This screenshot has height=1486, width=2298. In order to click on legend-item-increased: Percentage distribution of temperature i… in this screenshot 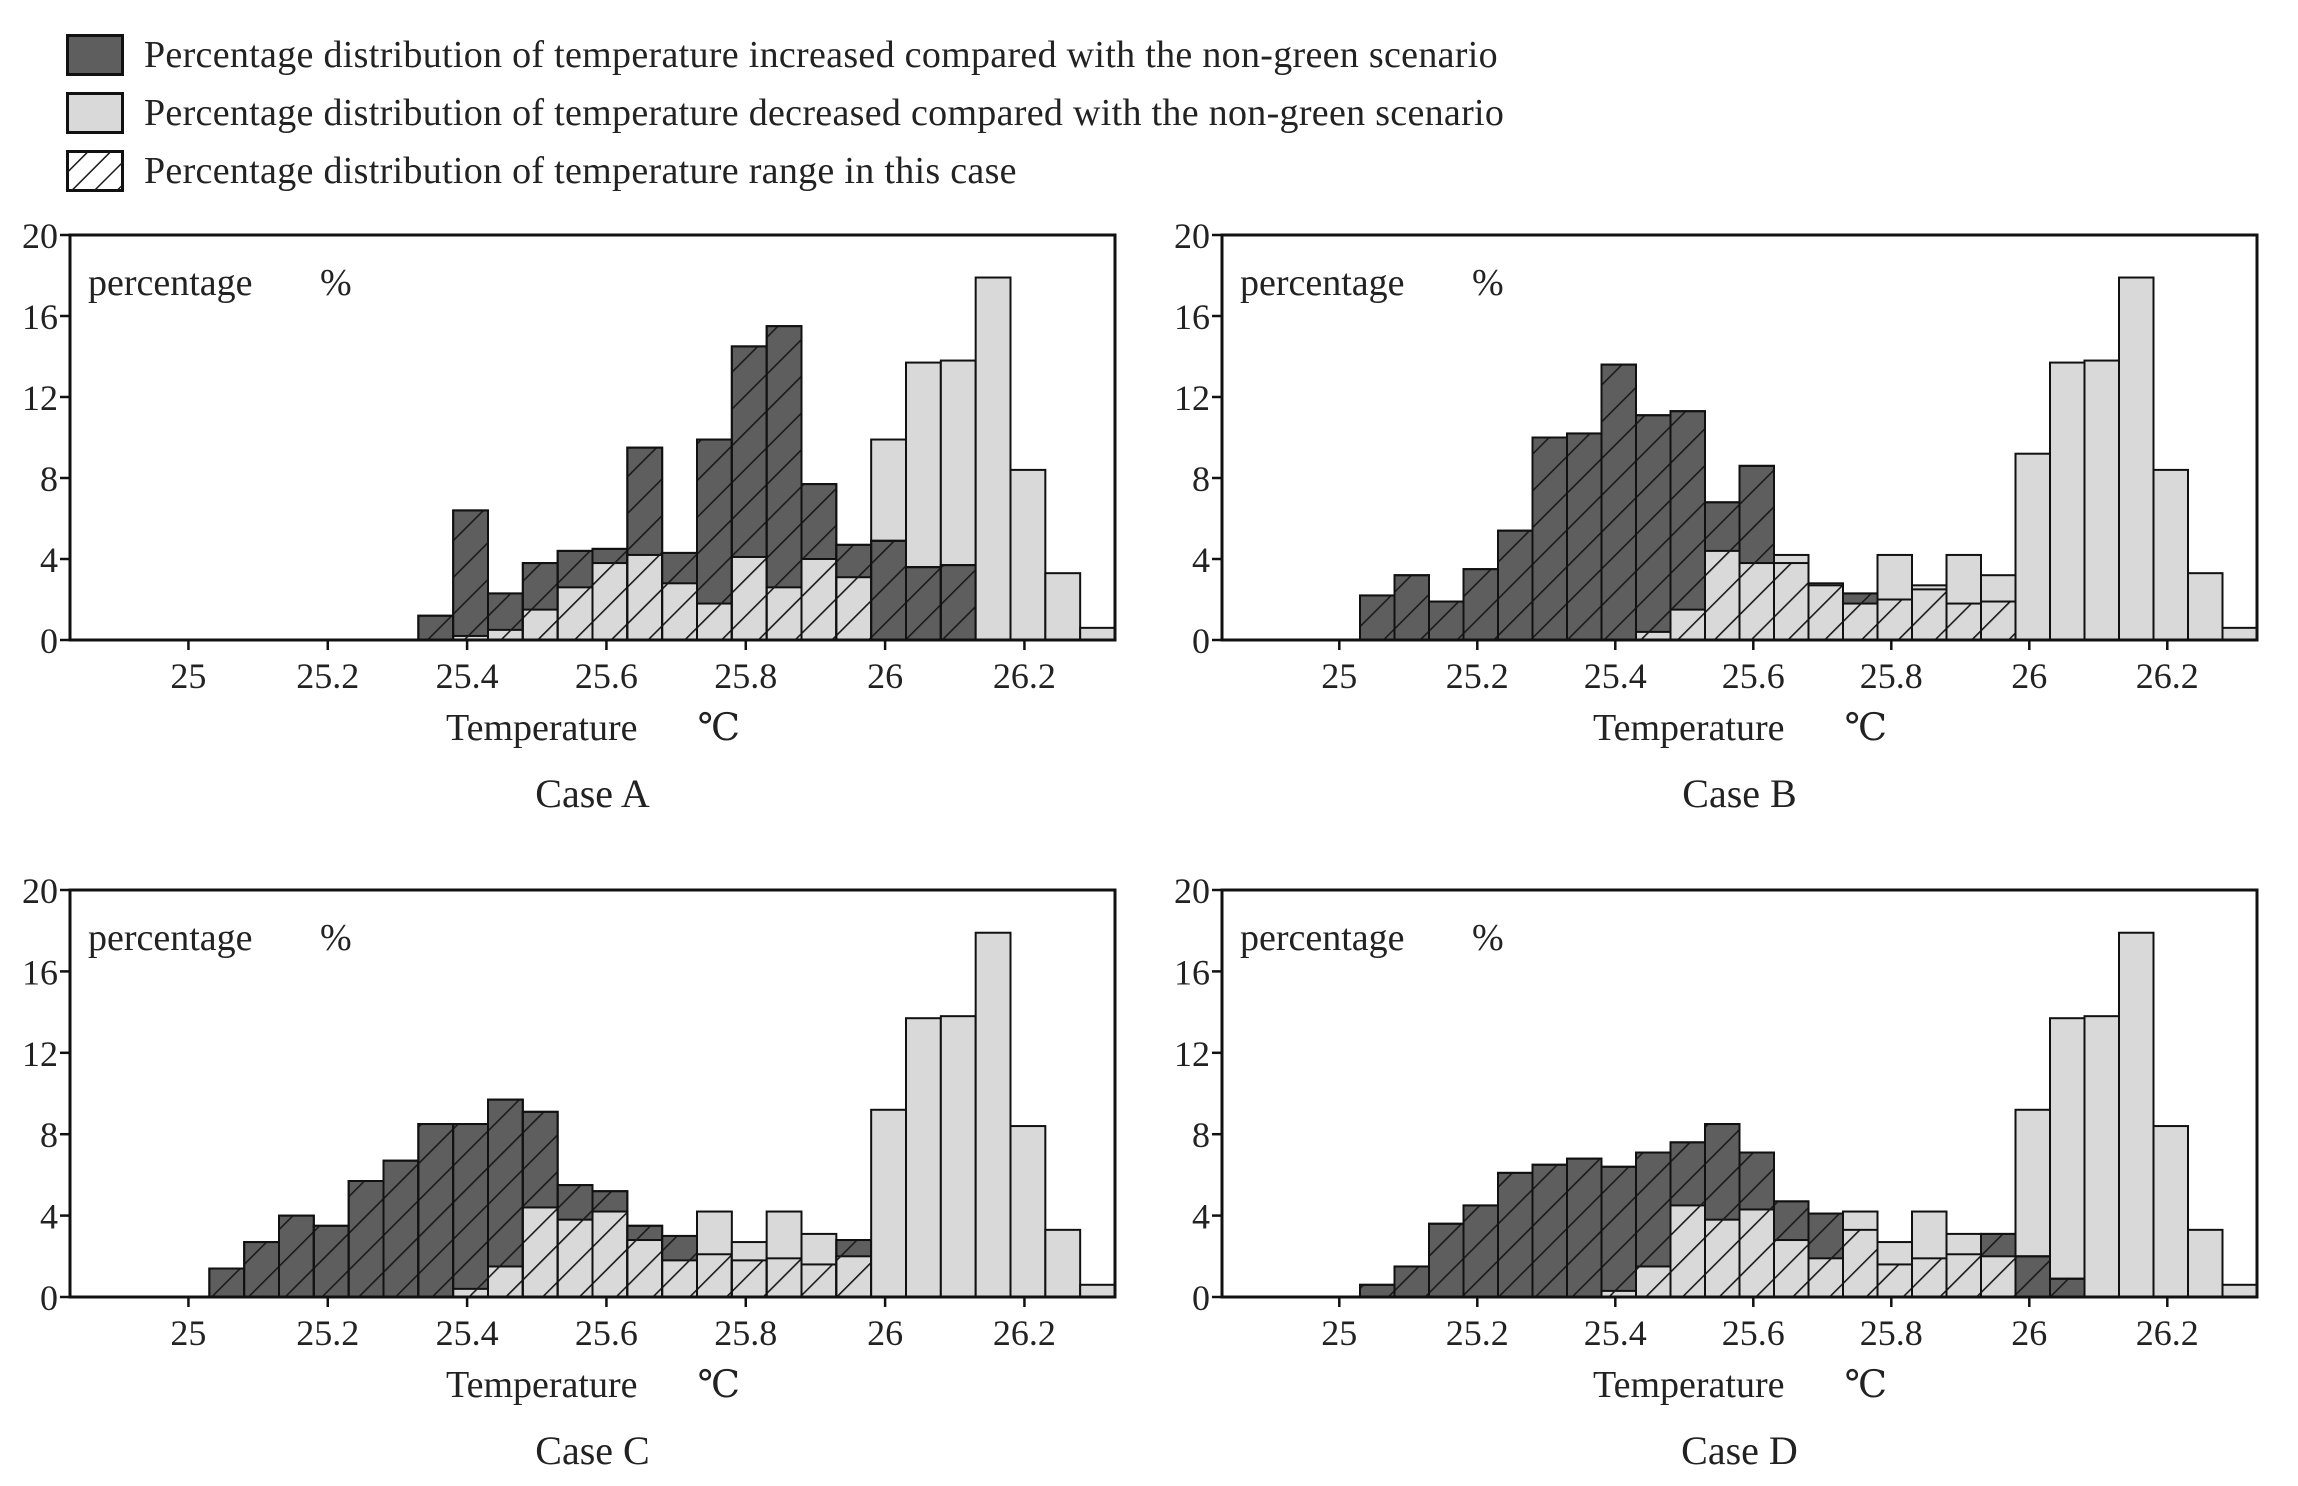, I will do `click(785, 55)`.